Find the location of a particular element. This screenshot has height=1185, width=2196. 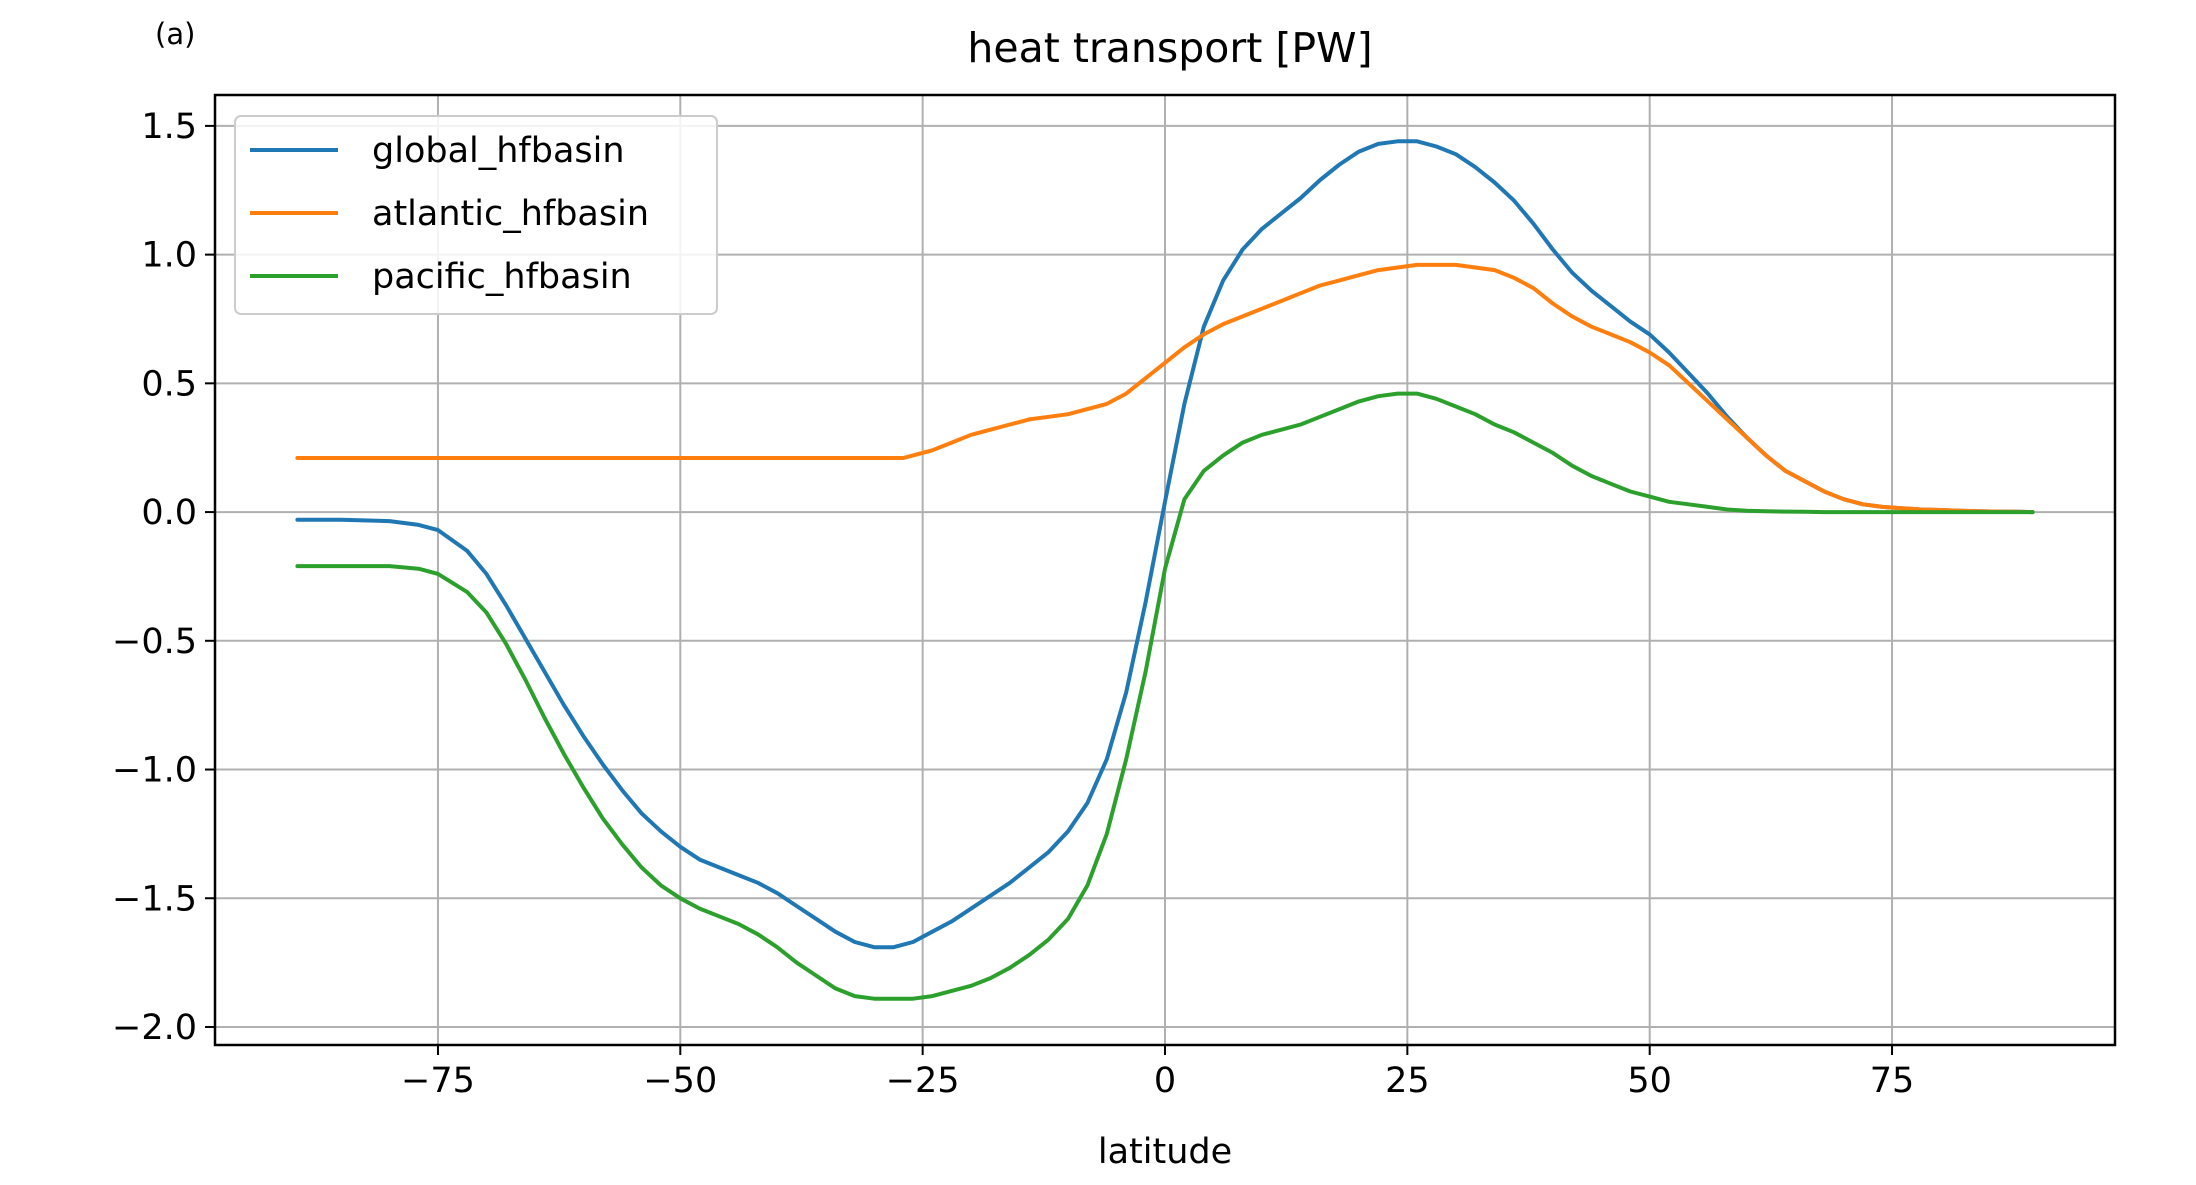

legend-label: atlantic_hfbasin is located at coordinates (510, 214).